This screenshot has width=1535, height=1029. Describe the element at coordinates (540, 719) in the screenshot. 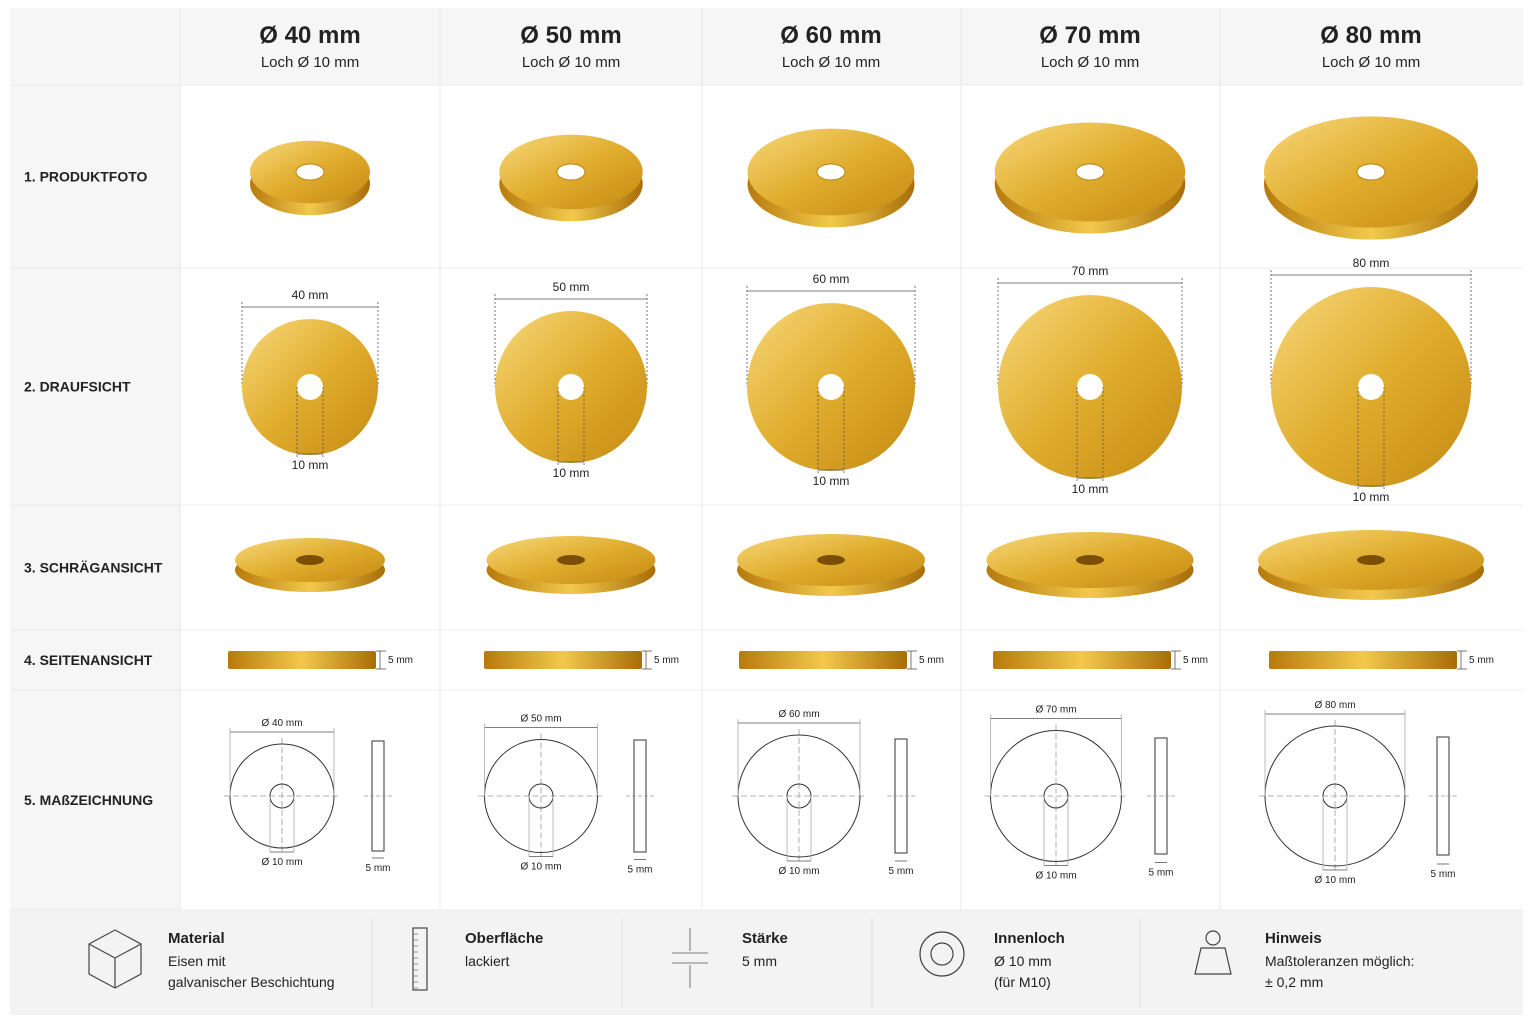

I see `dimension-label: Ø 50 mm` at that location.